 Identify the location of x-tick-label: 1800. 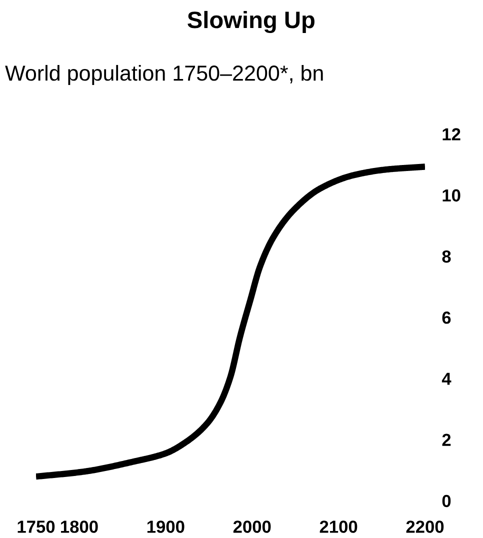
(79, 526).